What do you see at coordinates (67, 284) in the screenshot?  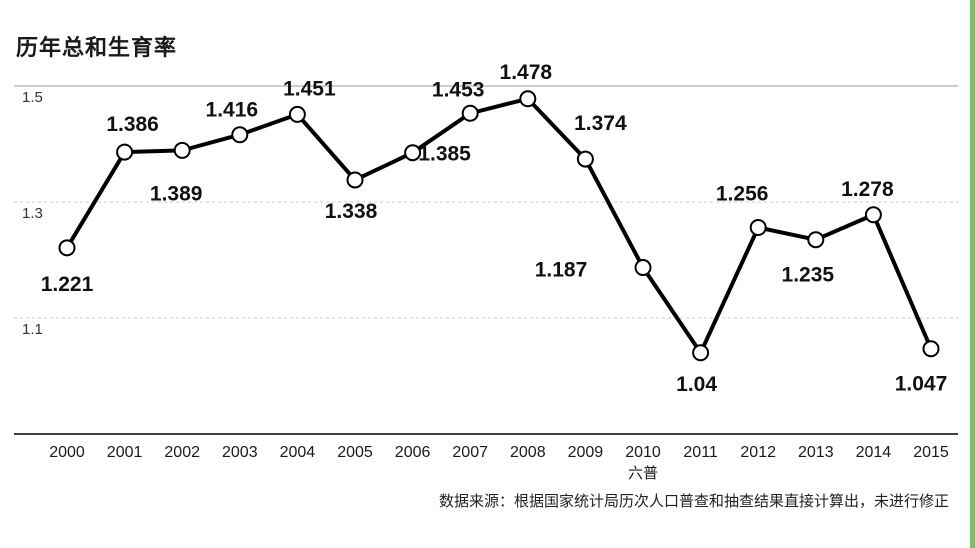 I see `data-label: 1.221` at bounding box center [67, 284].